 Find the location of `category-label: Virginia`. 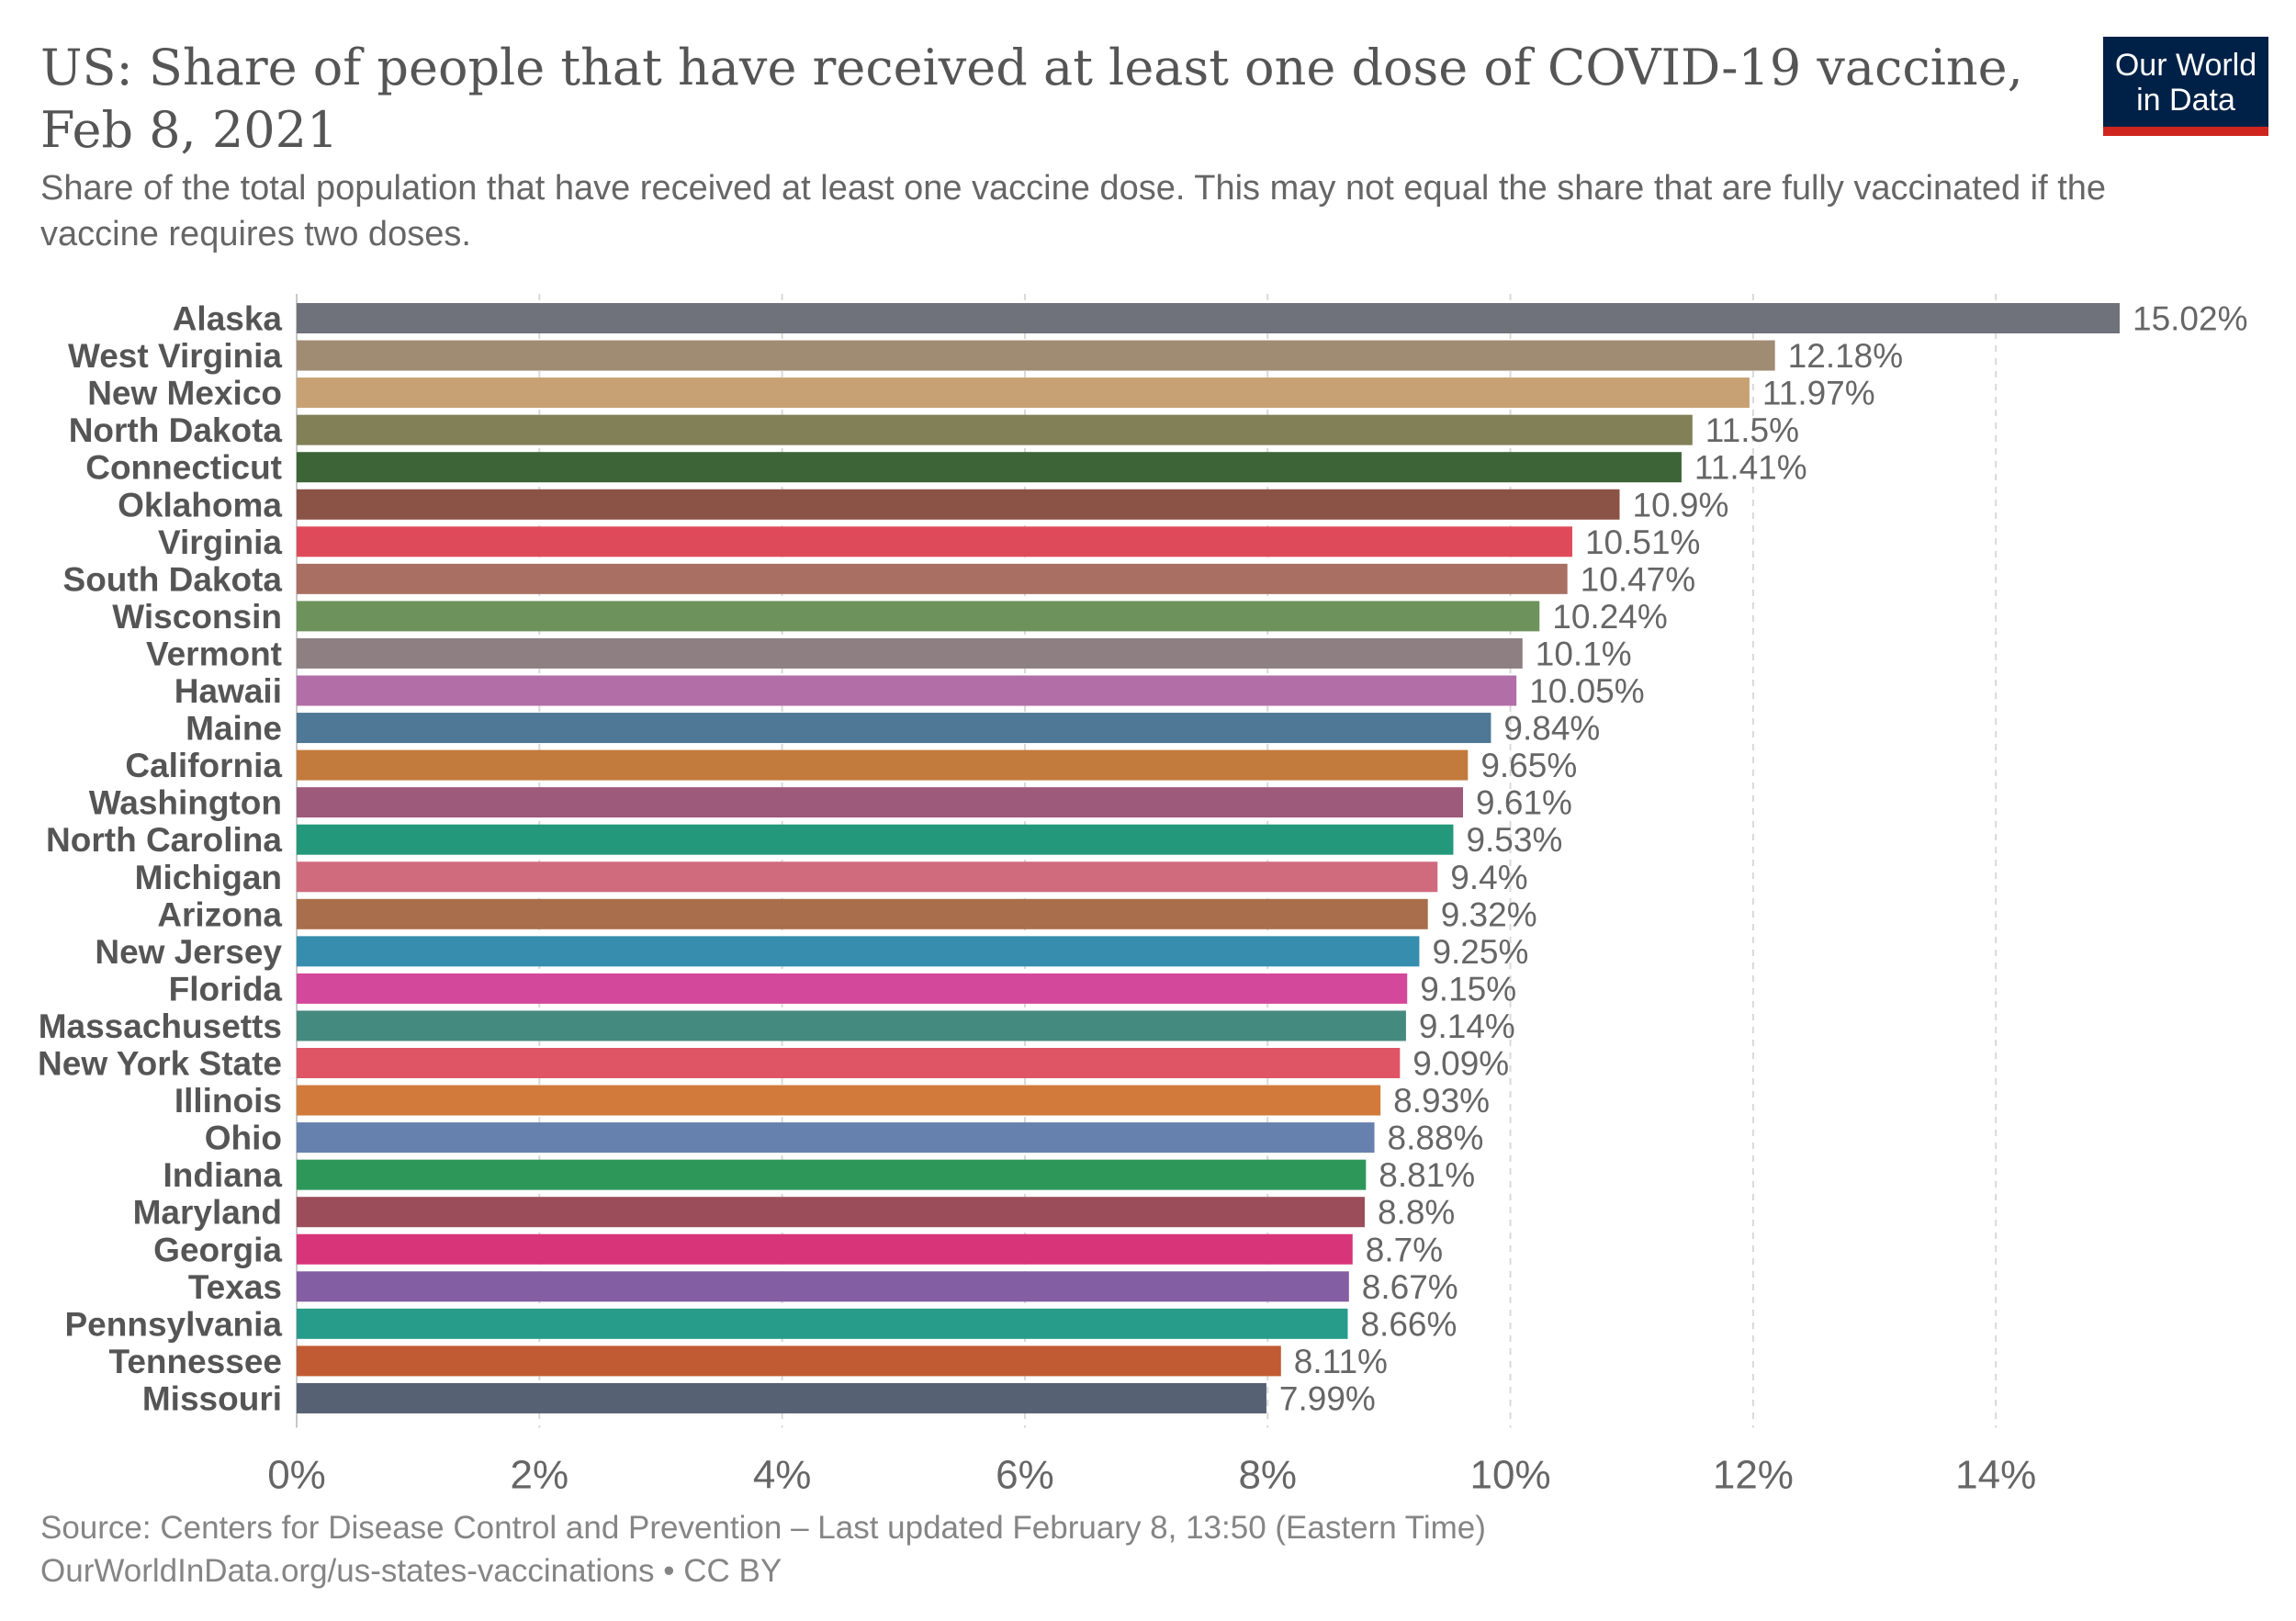

category-label: Virginia is located at coordinates (220, 542).